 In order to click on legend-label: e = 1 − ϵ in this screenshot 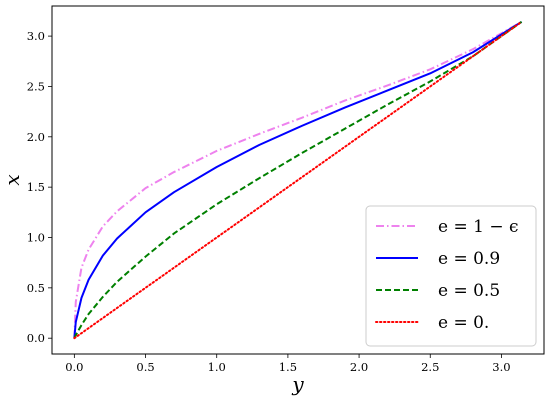, I will do `click(478, 227)`.